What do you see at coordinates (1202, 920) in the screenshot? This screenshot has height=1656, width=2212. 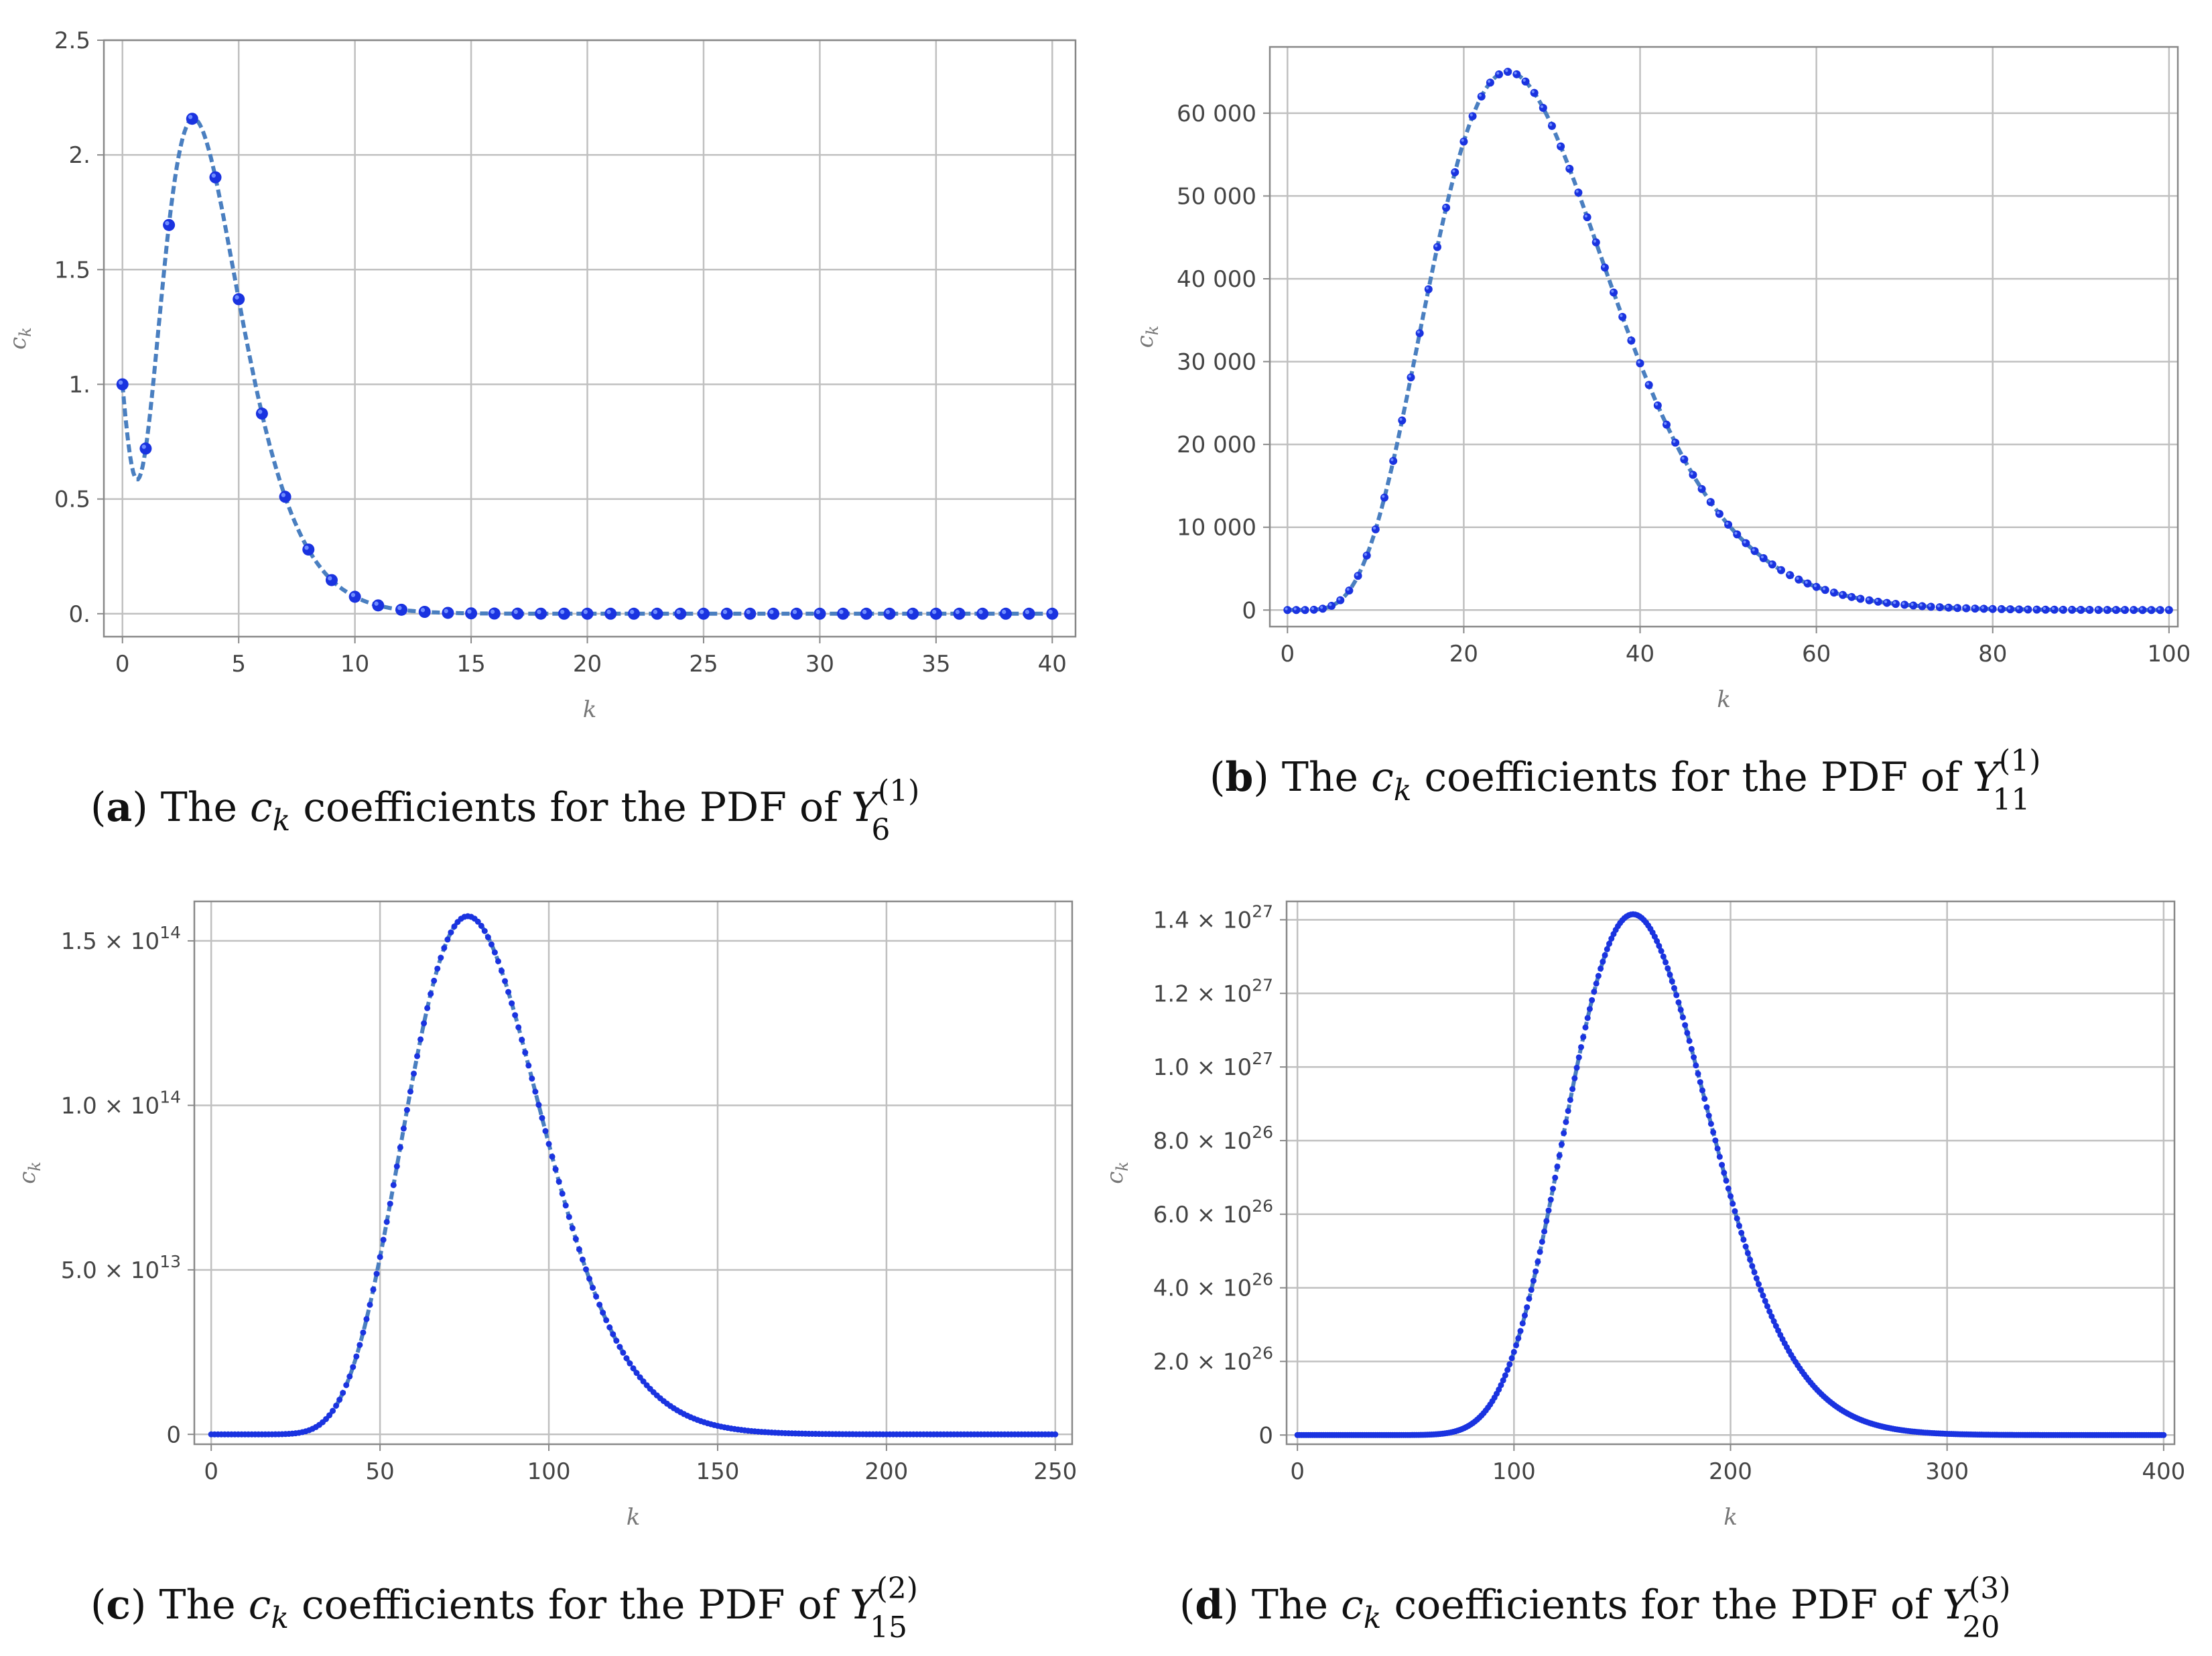 I see `y-tick-mantissa: 1.4 × 10` at bounding box center [1202, 920].